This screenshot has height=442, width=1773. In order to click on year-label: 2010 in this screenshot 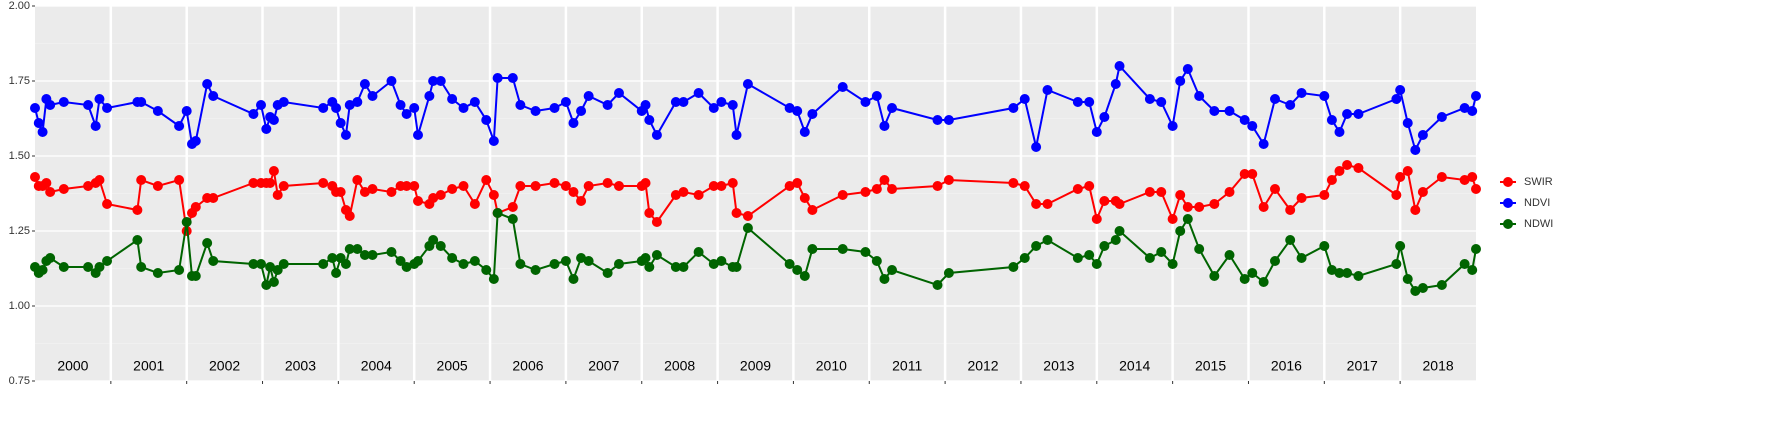, I will do `click(831, 366)`.